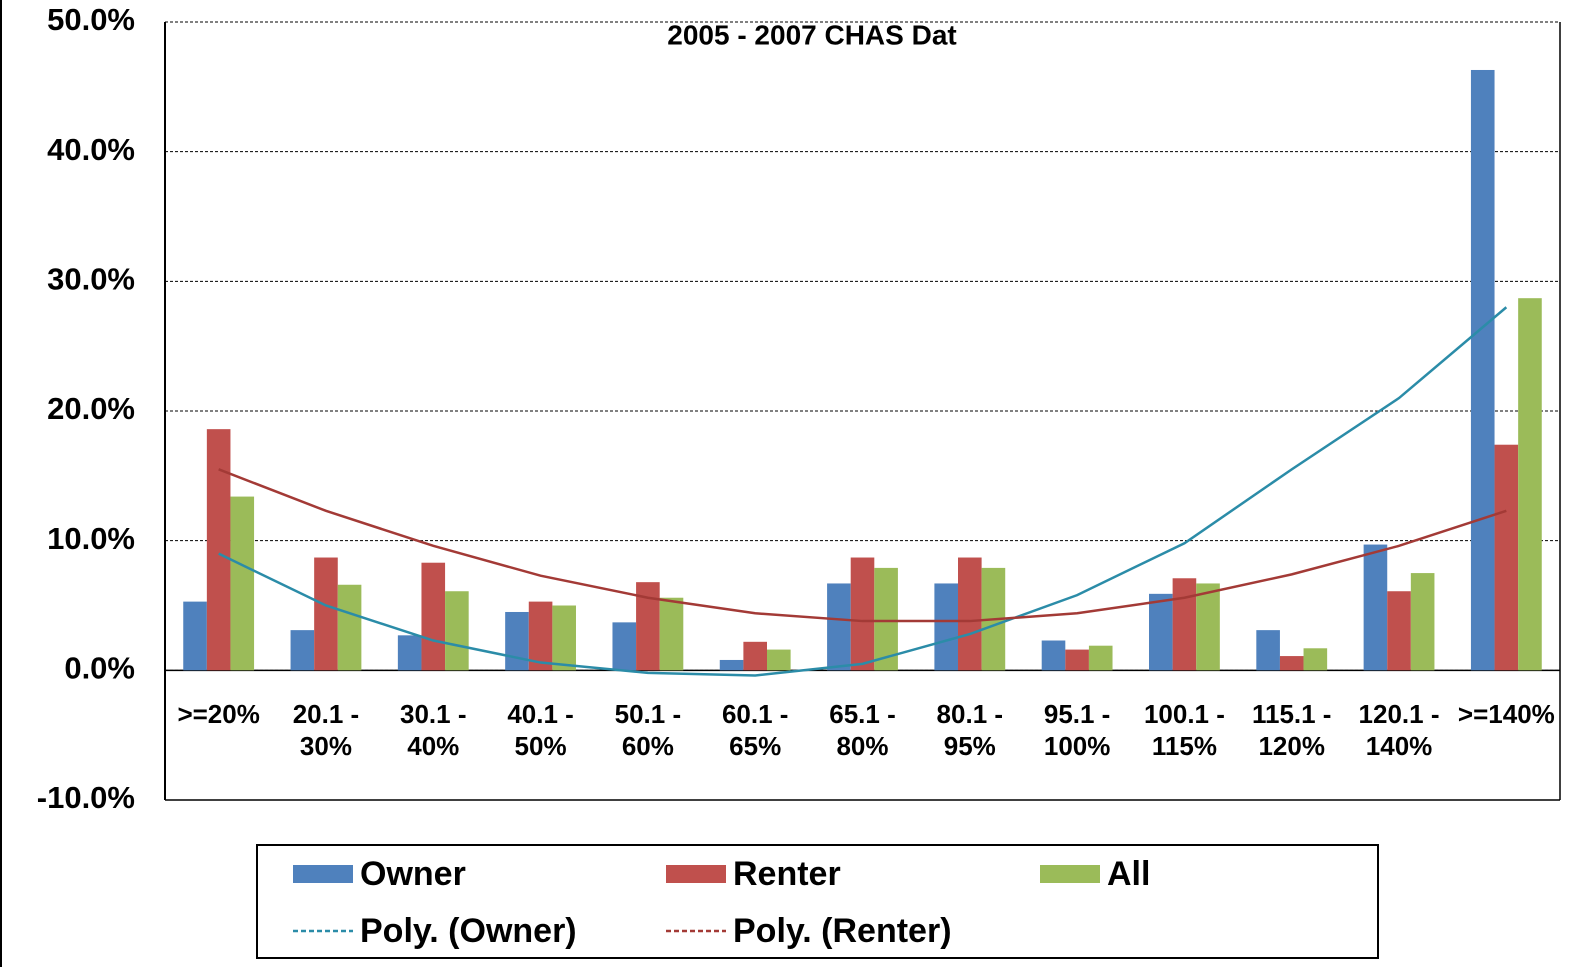 The width and height of the screenshot is (1578, 967). Describe the element at coordinates (648, 730) in the screenshot. I see `x-tick-label: 50.1 - 60%` at that location.